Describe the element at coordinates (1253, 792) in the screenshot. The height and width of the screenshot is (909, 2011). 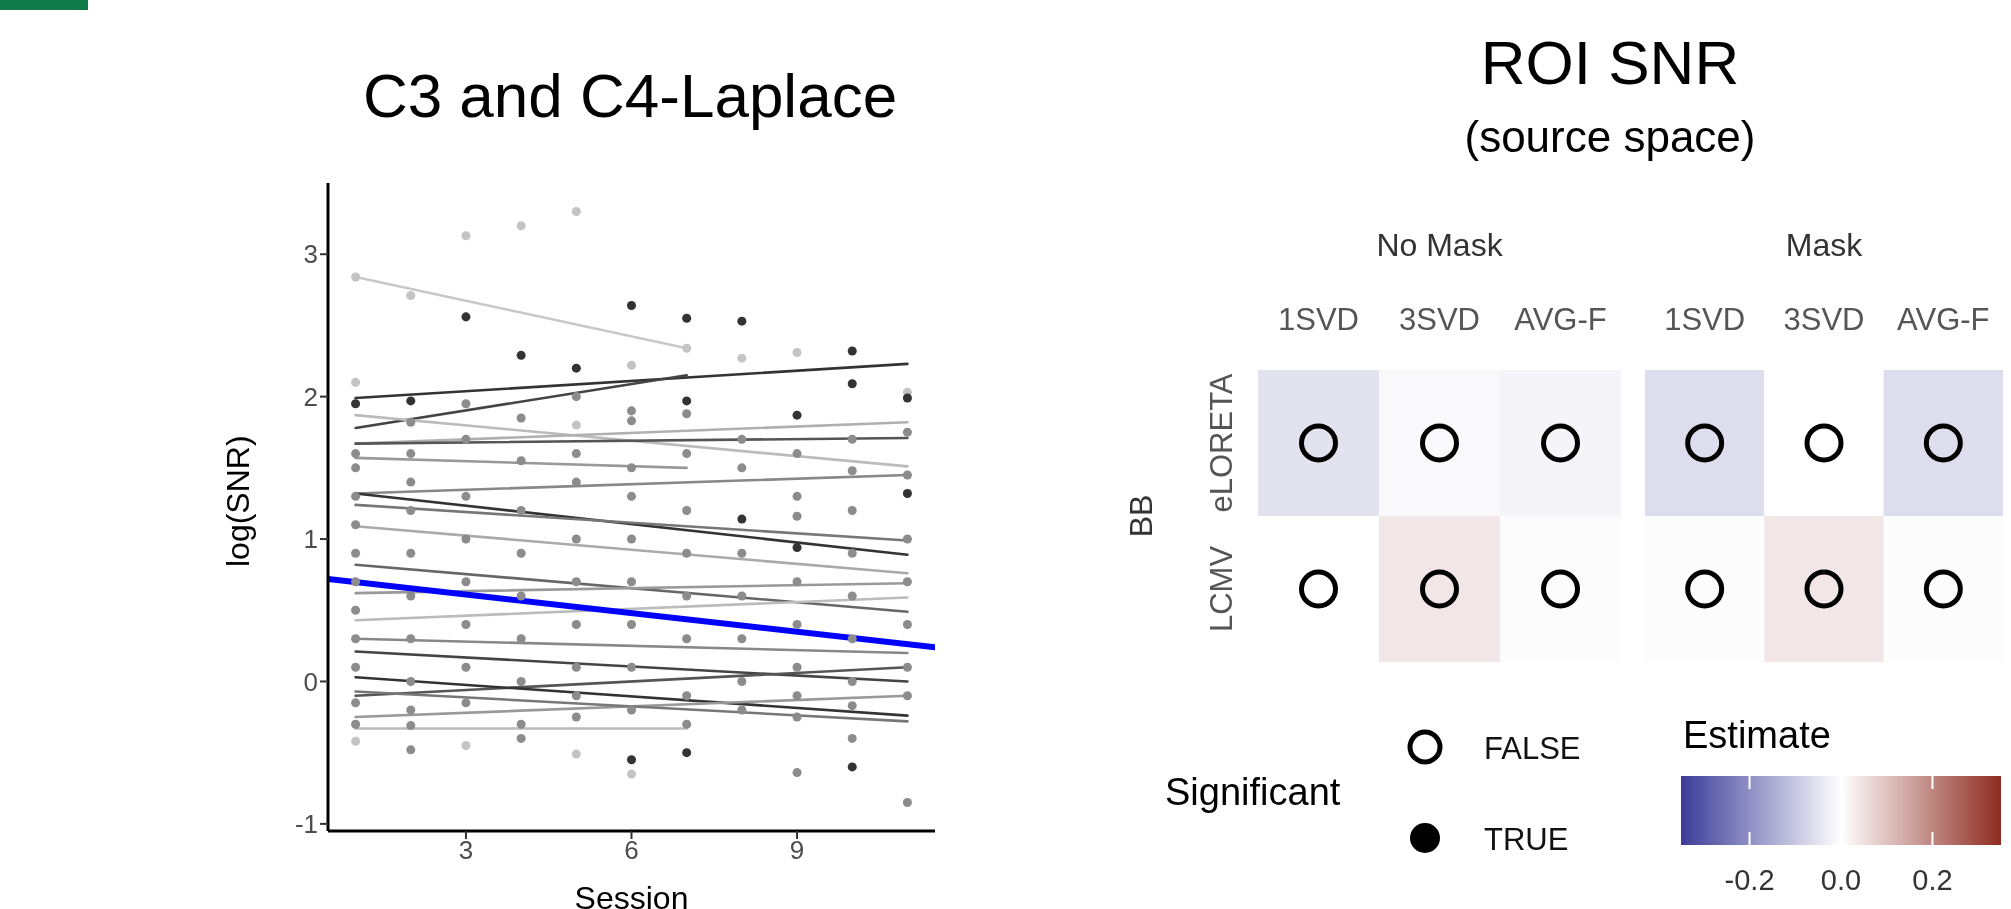
I see `text: Significant` at that location.